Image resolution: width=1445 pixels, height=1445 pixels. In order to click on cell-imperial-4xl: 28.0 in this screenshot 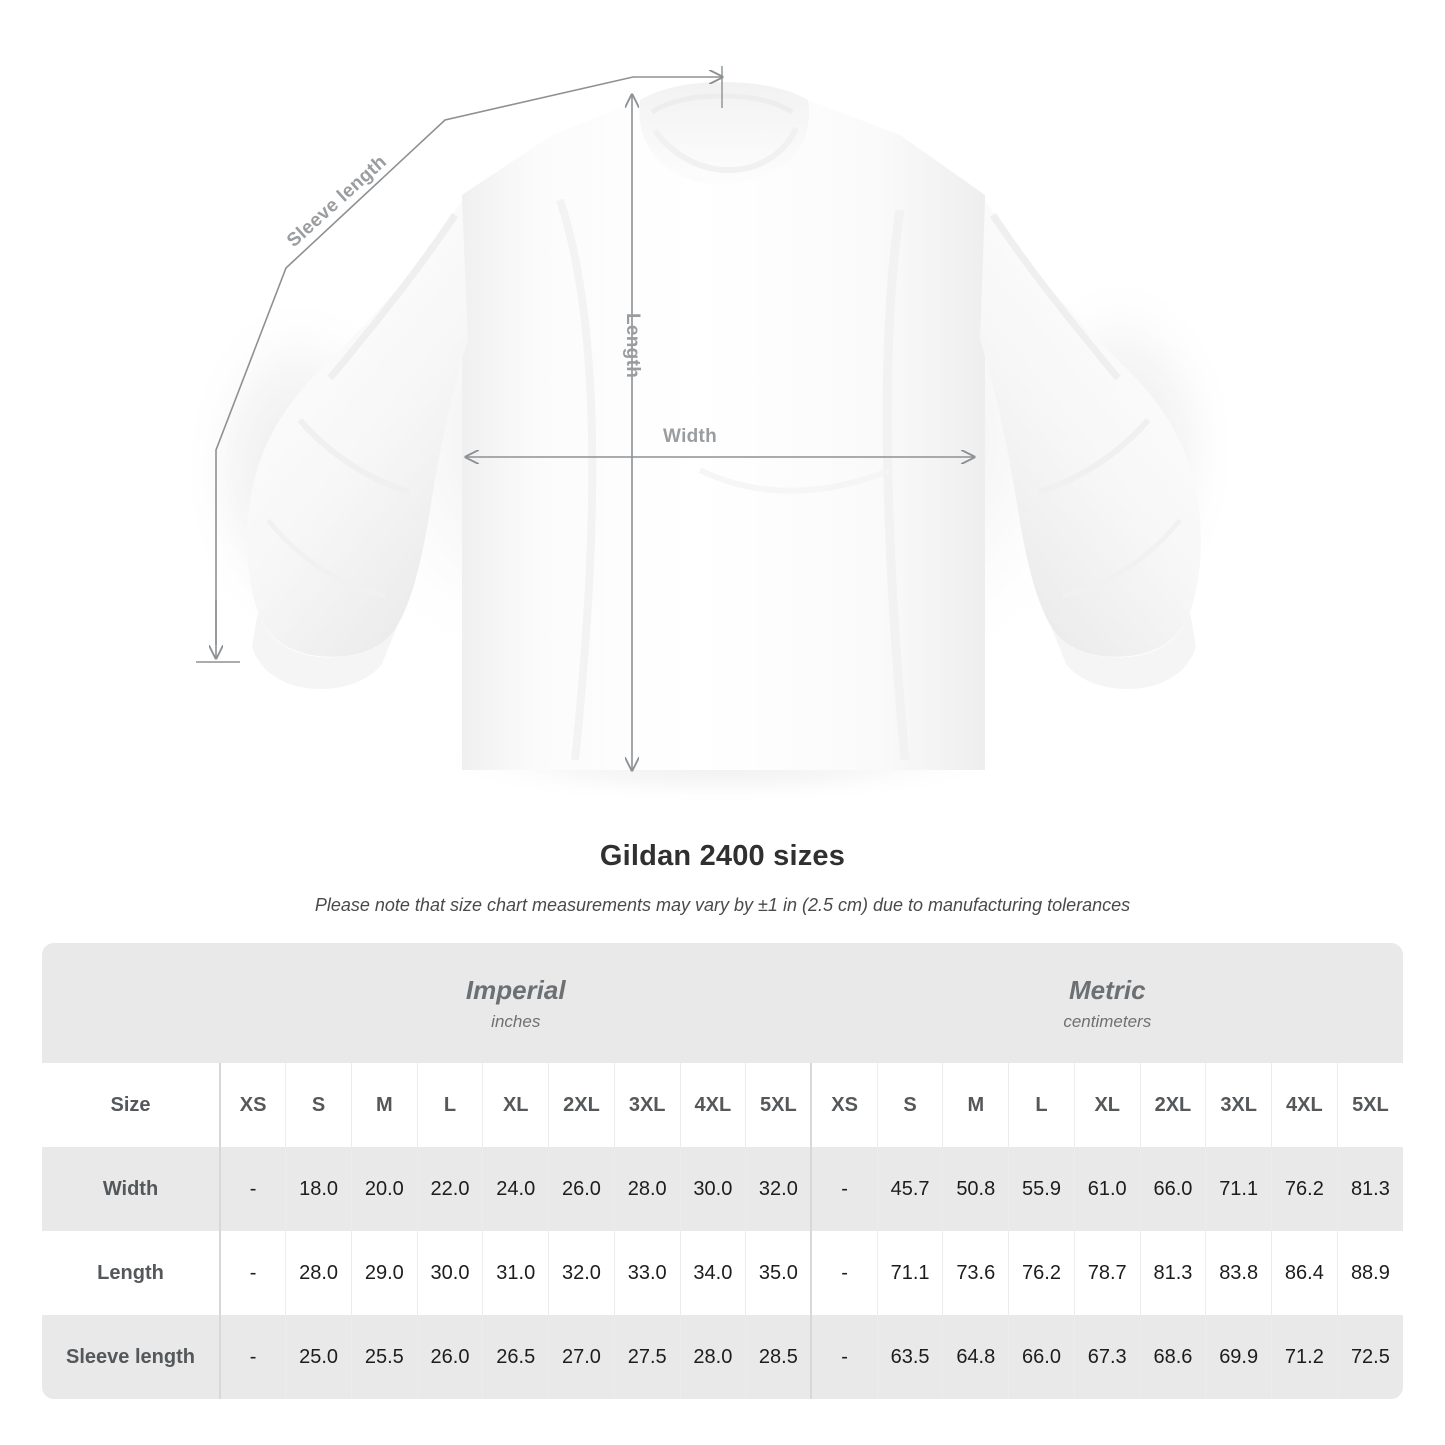, I will do `click(713, 1357)`.